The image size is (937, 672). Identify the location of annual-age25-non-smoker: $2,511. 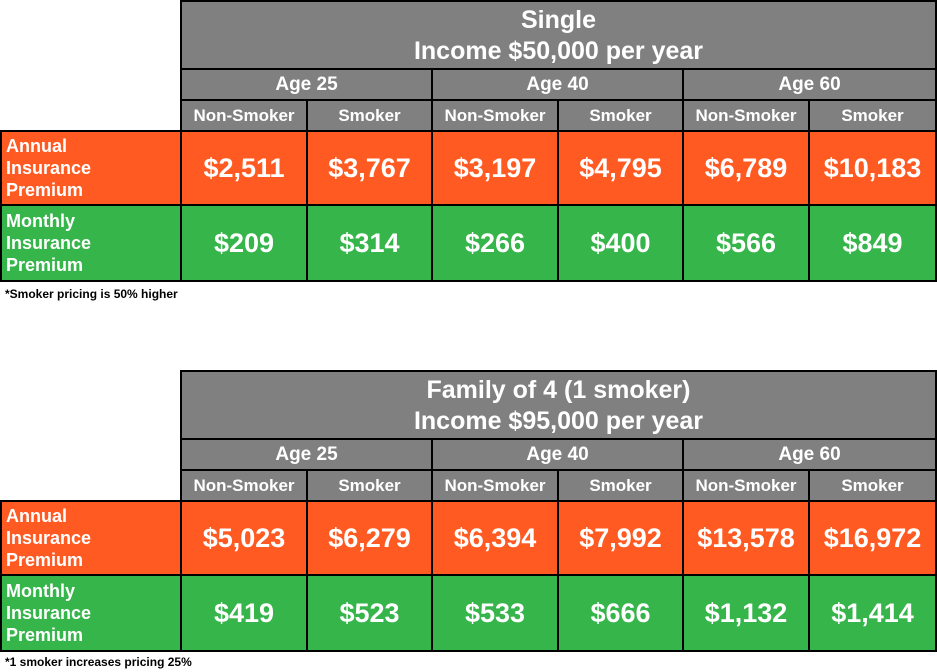
(244, 168).